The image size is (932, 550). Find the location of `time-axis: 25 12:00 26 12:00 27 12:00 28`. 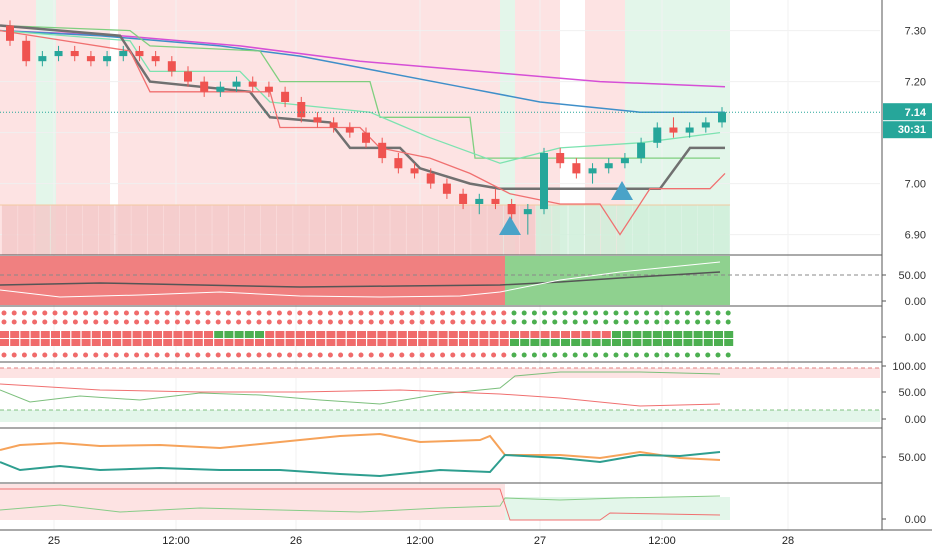

time-axis: 25 12:00 26 12:00 27 12:00 28 is located at coordinates (466, 539).